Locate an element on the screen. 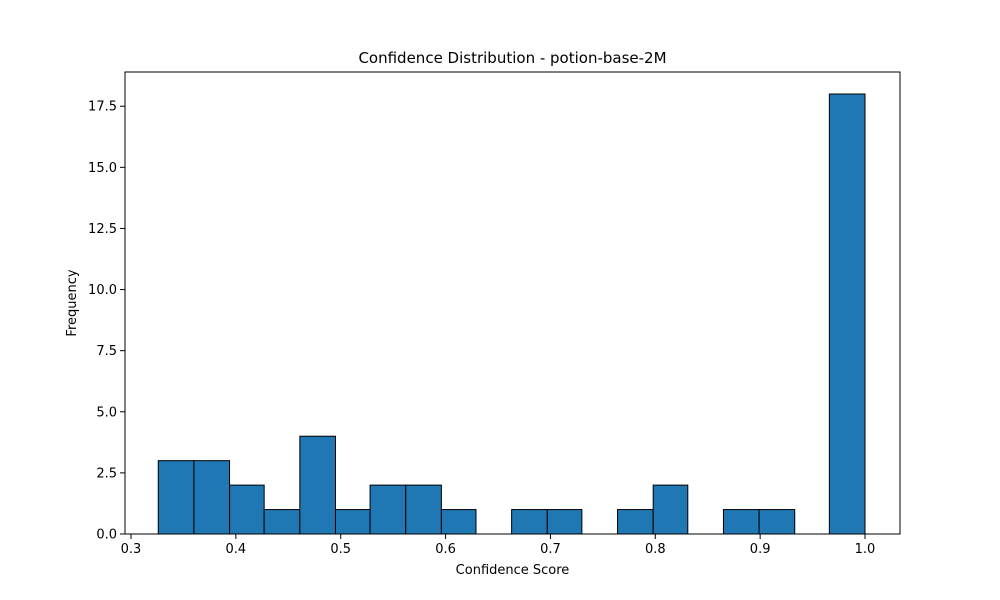 The width and height of the screenshot is (1000, 600). x-tick-label: 0.7 is located at coordinates (550, 549).